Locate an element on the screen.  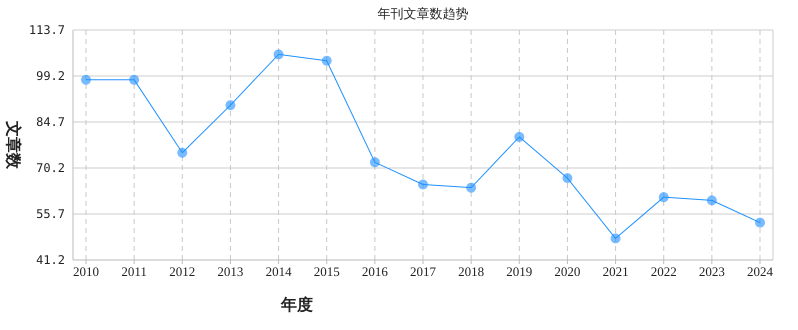
x-tick-label: 2021 is located at coordinates (615, 271).